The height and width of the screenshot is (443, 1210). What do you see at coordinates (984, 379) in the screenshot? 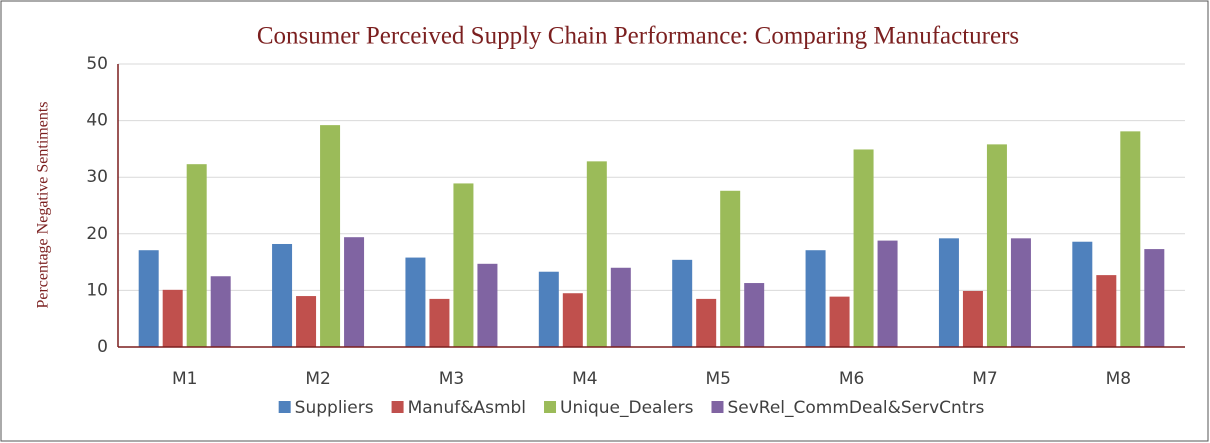
I see `x-tick-label: M7` at bounding box center [984, 379].